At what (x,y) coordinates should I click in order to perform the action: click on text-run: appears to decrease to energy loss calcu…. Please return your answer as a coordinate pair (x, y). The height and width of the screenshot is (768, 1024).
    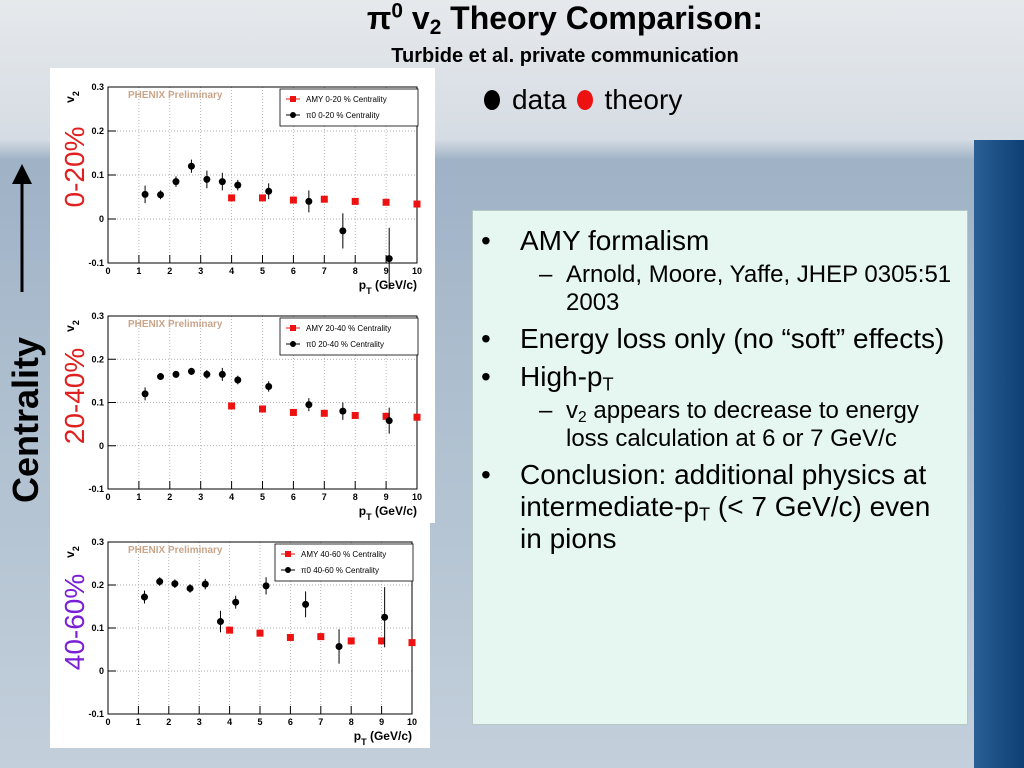
    Looking at the image, I should click on (742, 424).